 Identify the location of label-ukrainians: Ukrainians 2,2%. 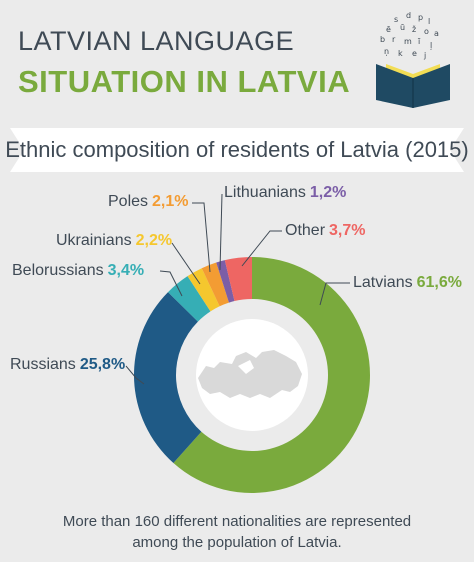
(114, 240).